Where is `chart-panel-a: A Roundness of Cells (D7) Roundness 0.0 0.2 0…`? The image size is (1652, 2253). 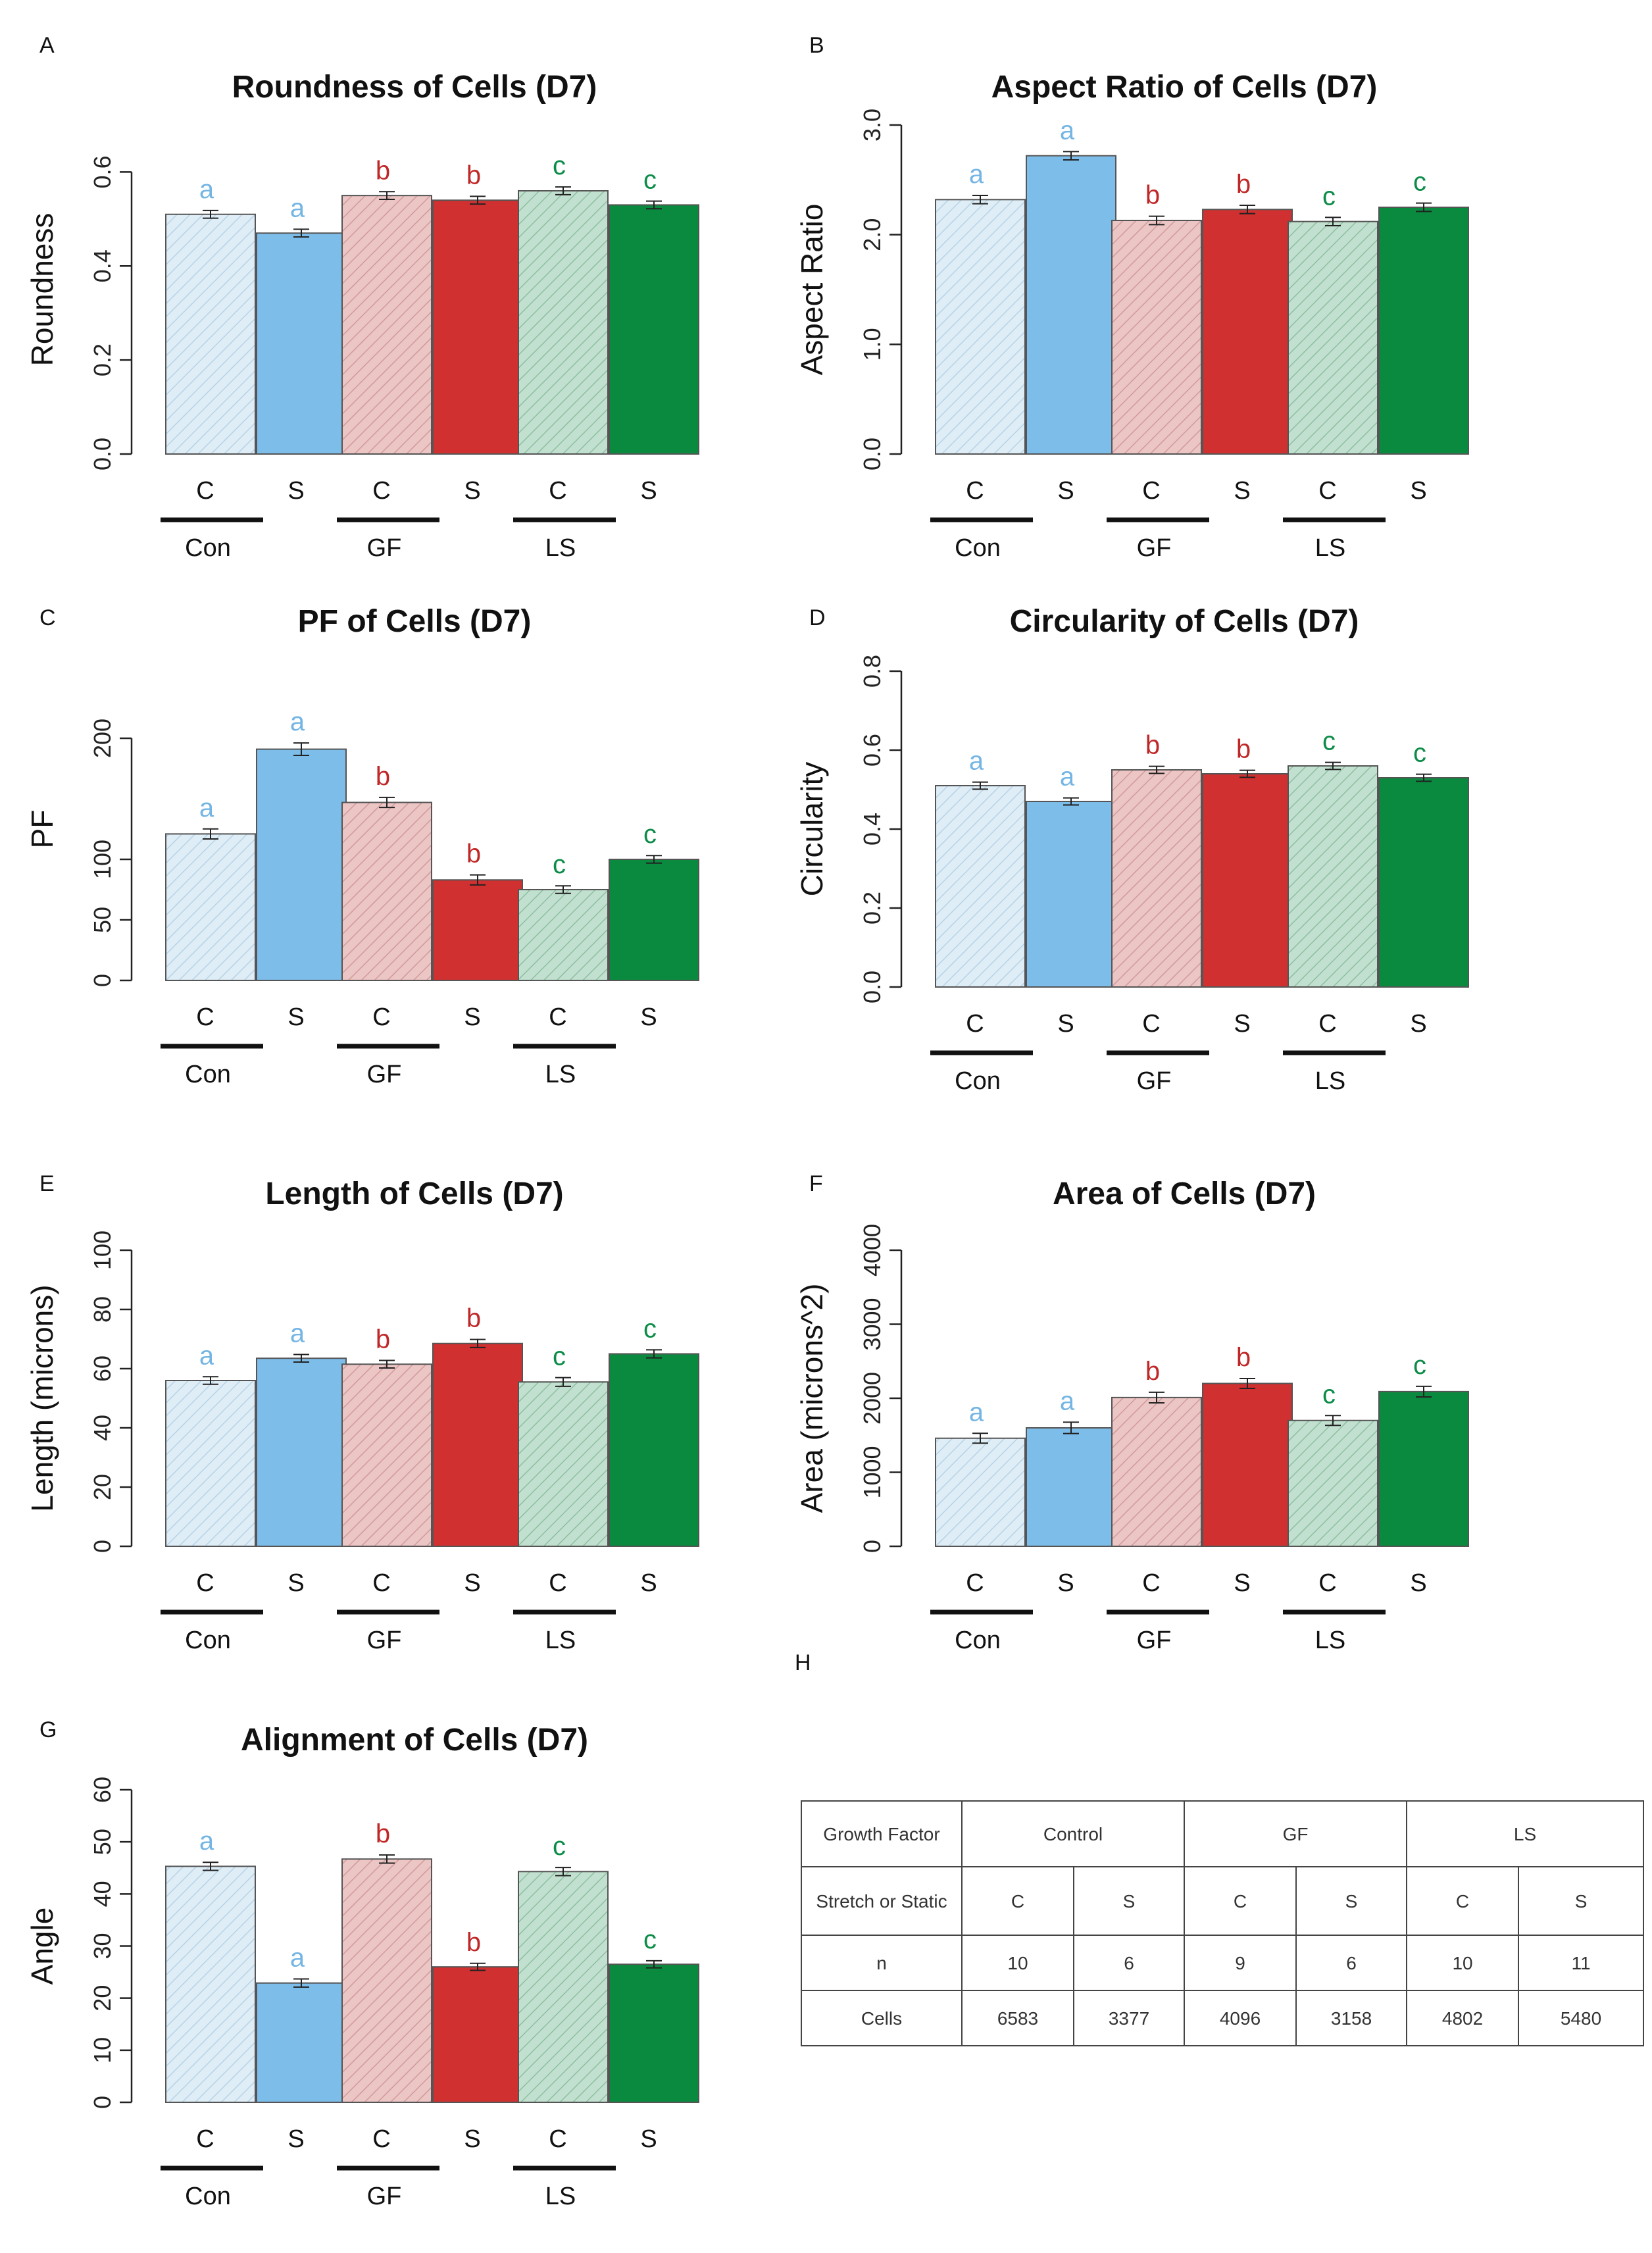 chart-panel-a: A Roundness of Cells (D7) Roundness 0.0 0.2 0… is located at coordinates (362, 297).